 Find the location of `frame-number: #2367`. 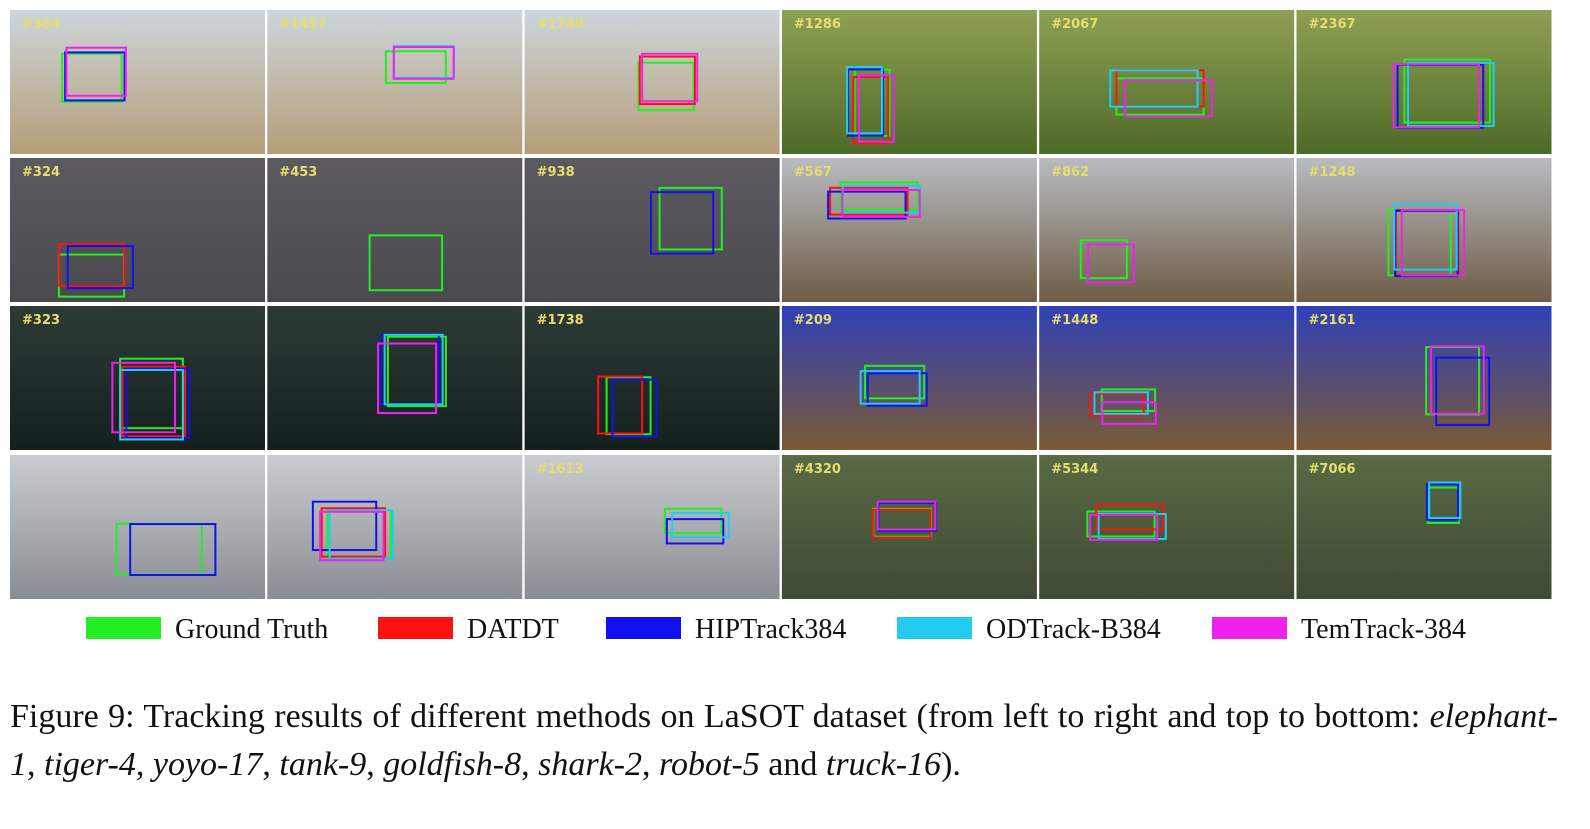

frame-number: #2367 is located at coordinates (1332, 24).